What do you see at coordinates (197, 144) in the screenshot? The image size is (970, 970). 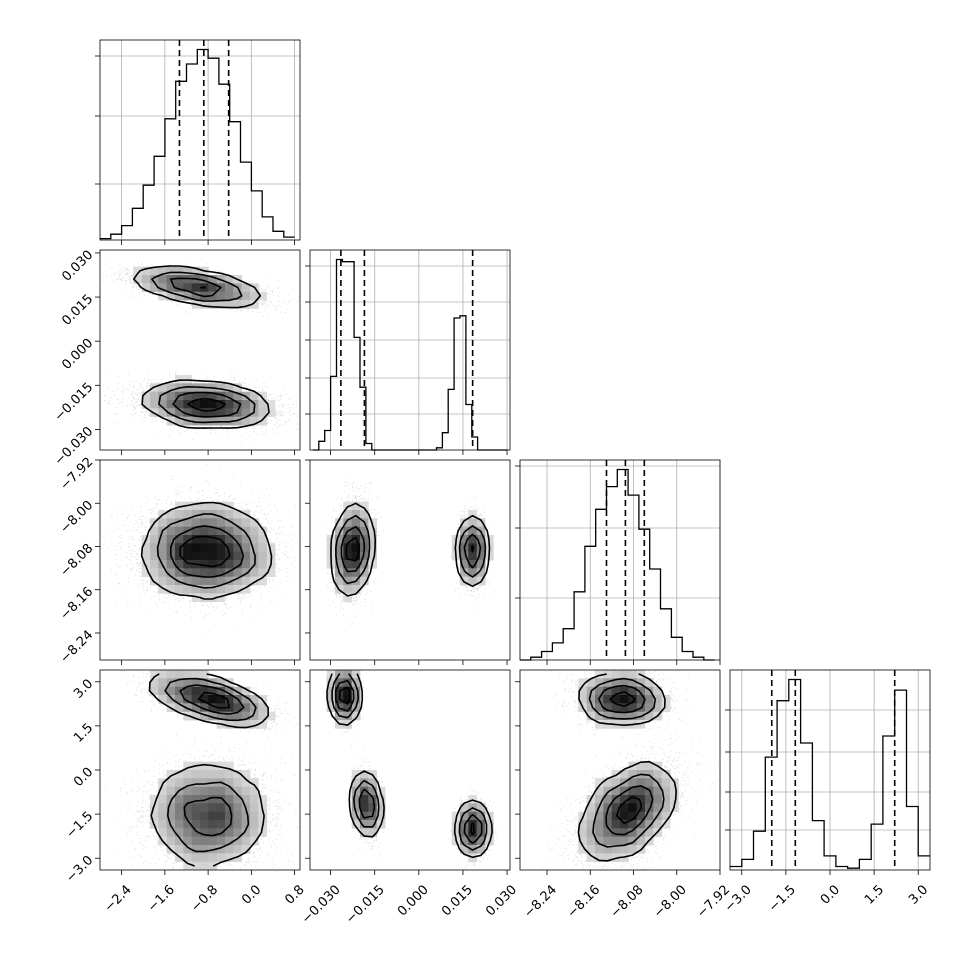 I see `histogram-bar` at bounding box center [197, 144].